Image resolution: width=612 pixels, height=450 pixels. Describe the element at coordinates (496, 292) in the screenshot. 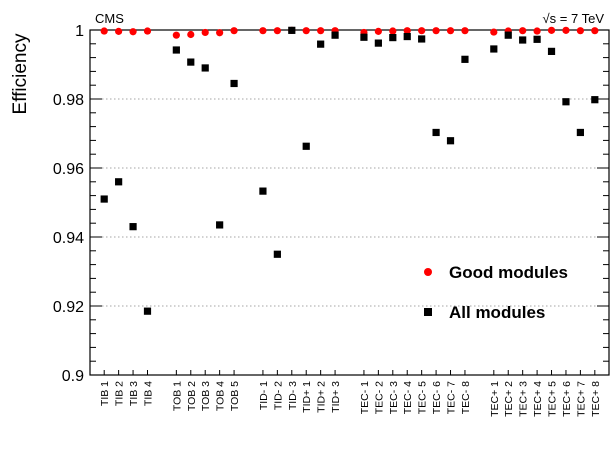

I see `legend: Good modules All modules` at that location.